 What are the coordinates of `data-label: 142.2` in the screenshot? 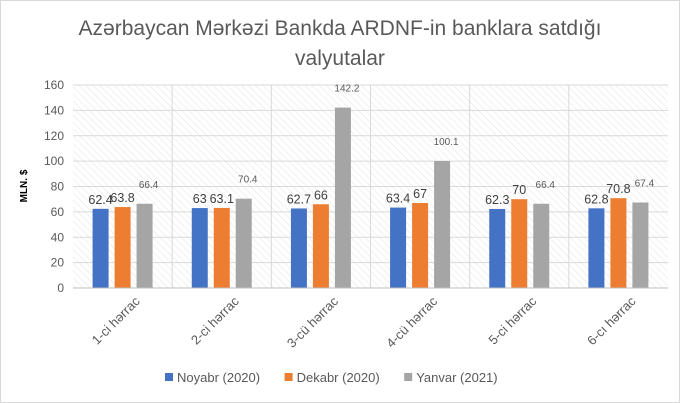 It's located at (346, 89).